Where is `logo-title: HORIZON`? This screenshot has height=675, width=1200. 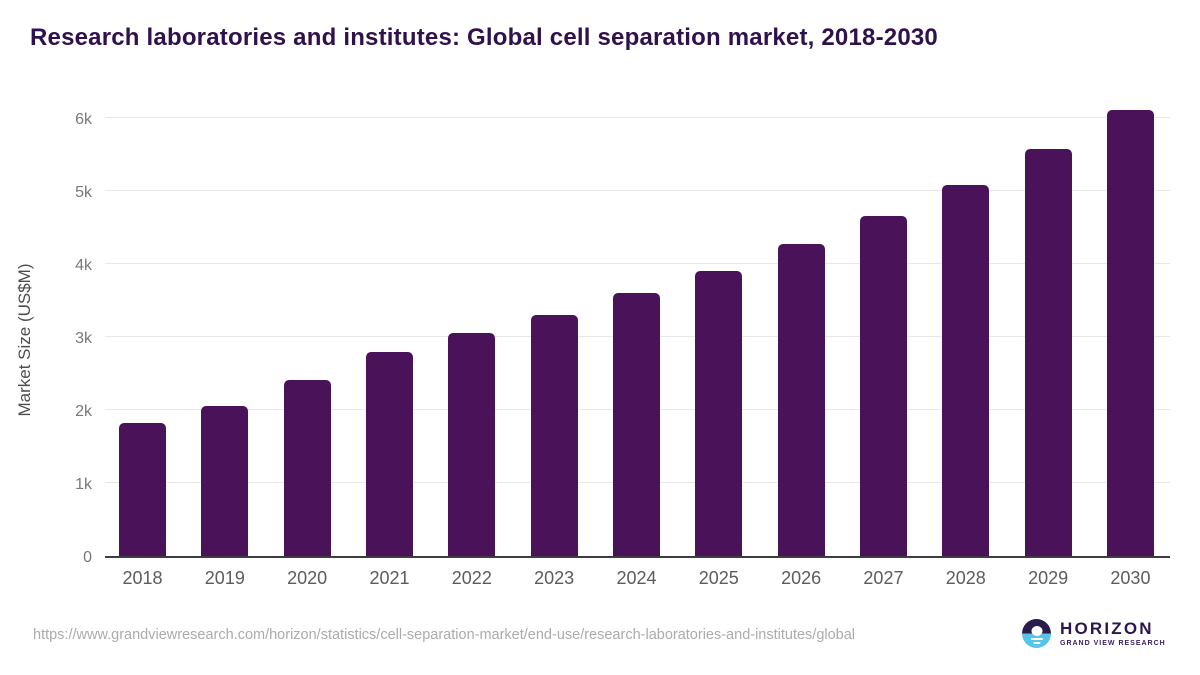
logo-title: HORIZON is located at coordinates (1107, 628).